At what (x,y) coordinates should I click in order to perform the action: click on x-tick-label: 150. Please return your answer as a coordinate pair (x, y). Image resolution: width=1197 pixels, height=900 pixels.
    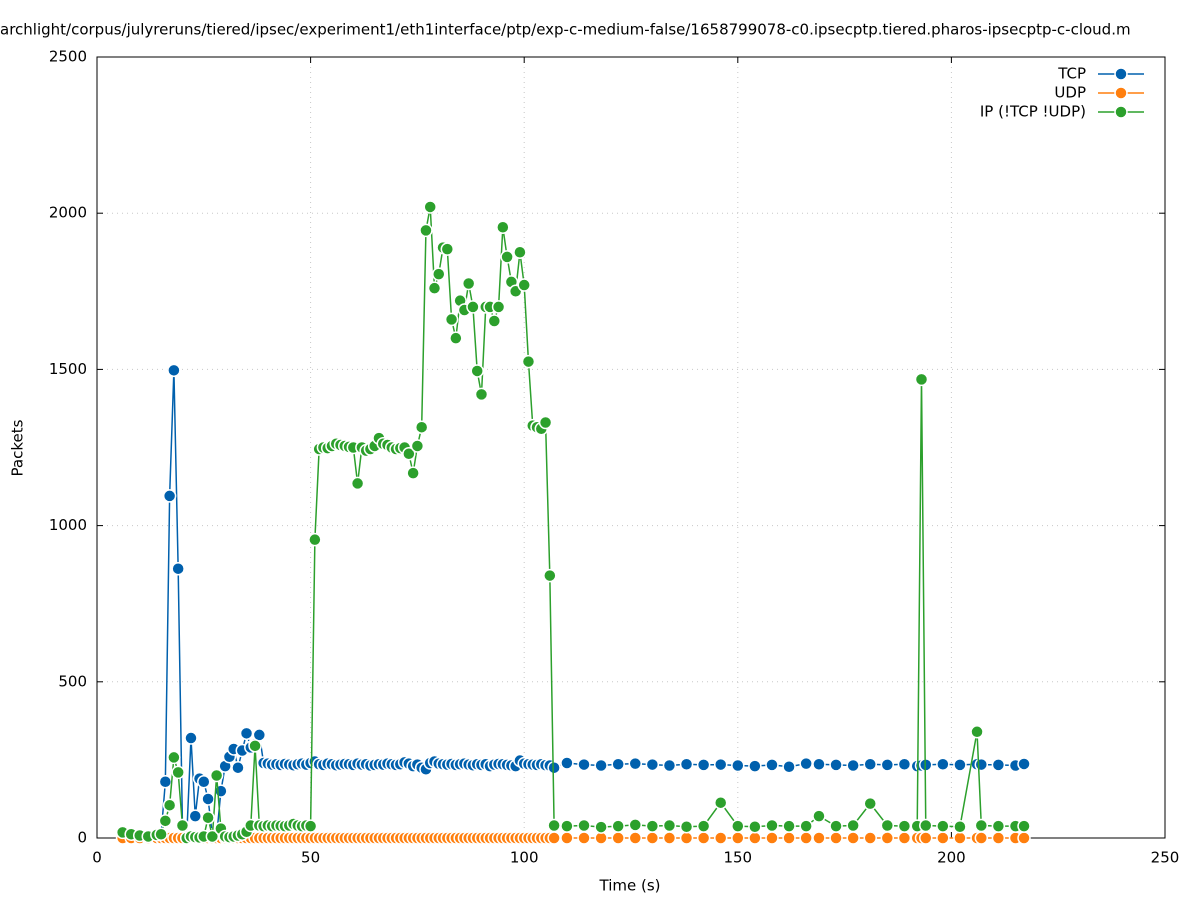
    Looking at the image, I should click on (737, 858).